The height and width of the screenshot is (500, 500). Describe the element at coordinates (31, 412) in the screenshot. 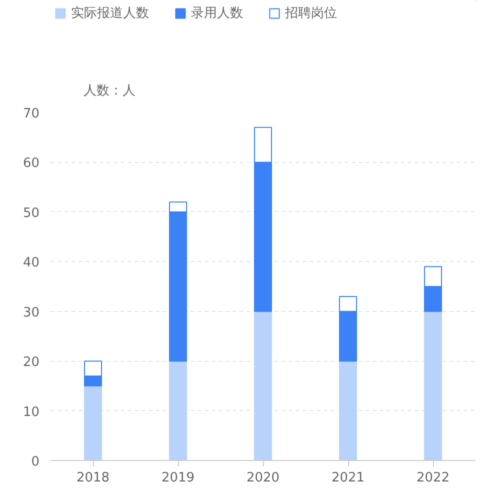

I see `y-tick-label: 10` at that location.